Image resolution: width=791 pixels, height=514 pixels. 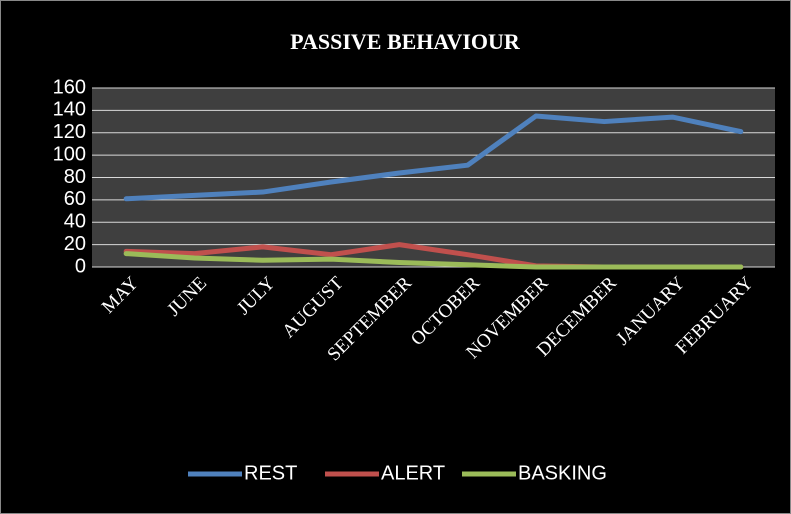 What do you see at coordinates (75, 222) in the screenshot?
I see `y-tick-label: 40` at bounding box center [75, 222].